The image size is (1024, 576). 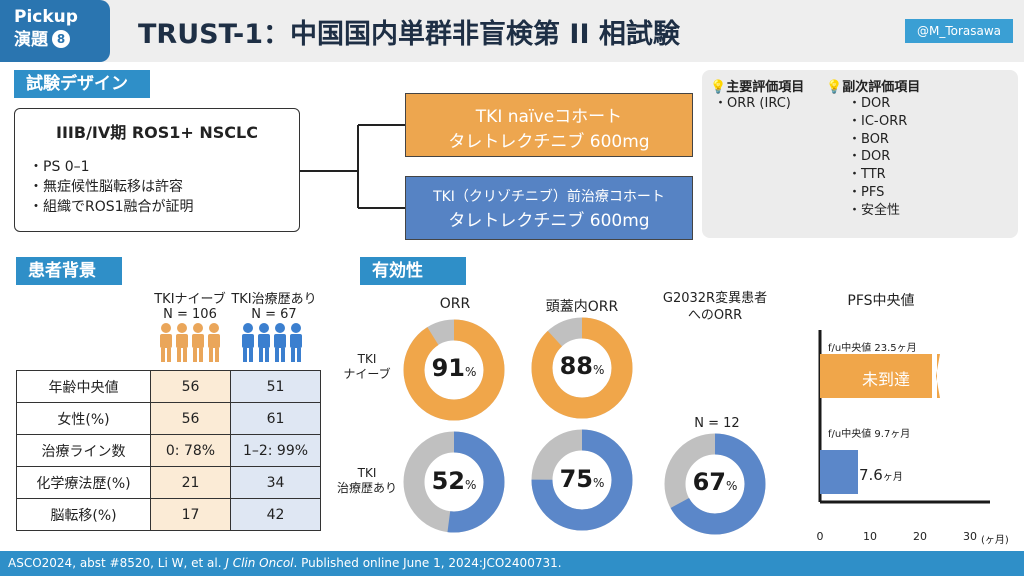 I want to click on group-pretreated-n: N = 67, so click(x=274, y=314).